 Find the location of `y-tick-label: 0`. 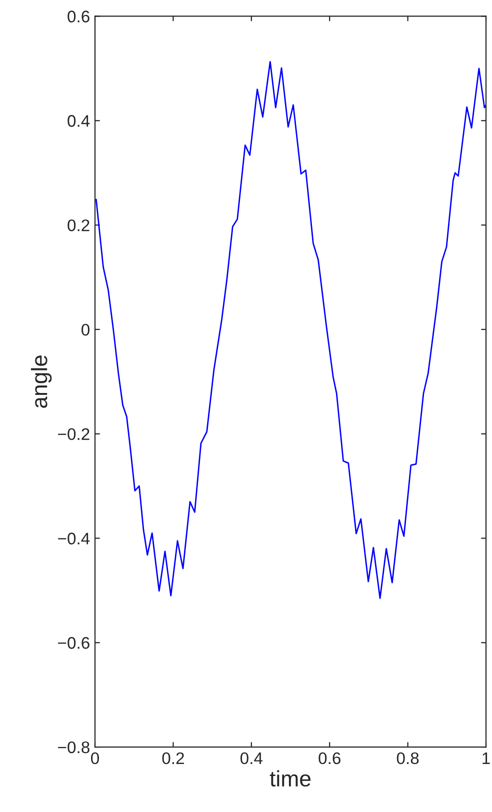

y-tick-label: 0 is located at coordinates (86, 330).